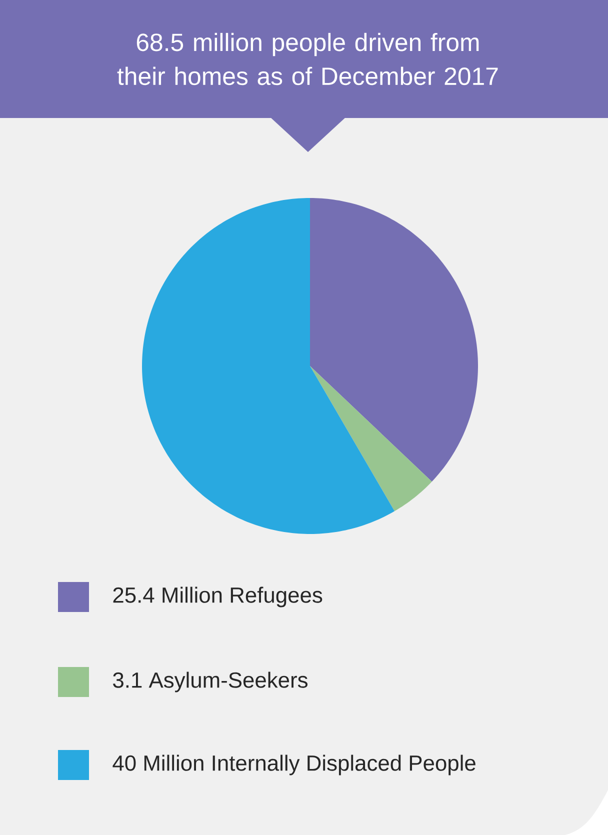  I want to click on legend-label: 40 Million Internally Displaced People, so click(294, 765).